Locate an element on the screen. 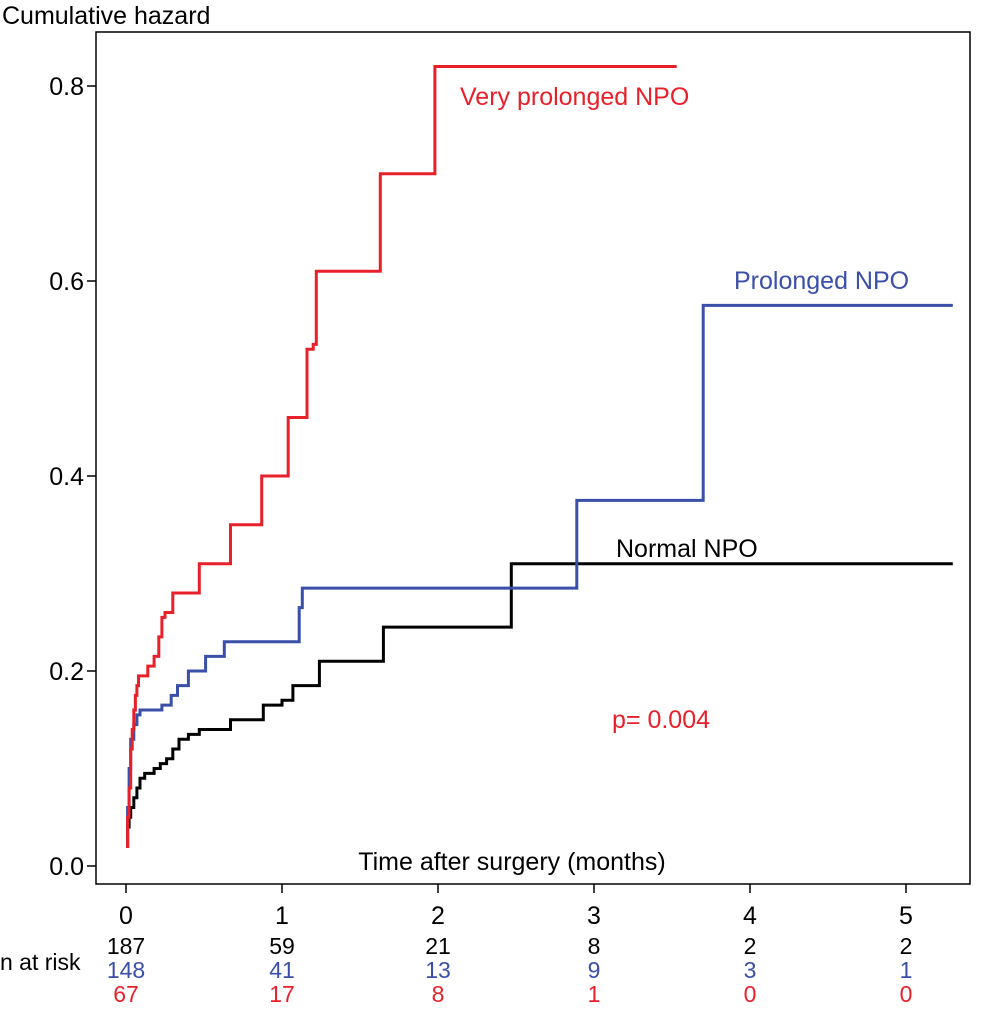 Image resolution: width=985 pixels, height=1009 pixels. y-tick-label: 0.2 is located at coordinates (66, 672).